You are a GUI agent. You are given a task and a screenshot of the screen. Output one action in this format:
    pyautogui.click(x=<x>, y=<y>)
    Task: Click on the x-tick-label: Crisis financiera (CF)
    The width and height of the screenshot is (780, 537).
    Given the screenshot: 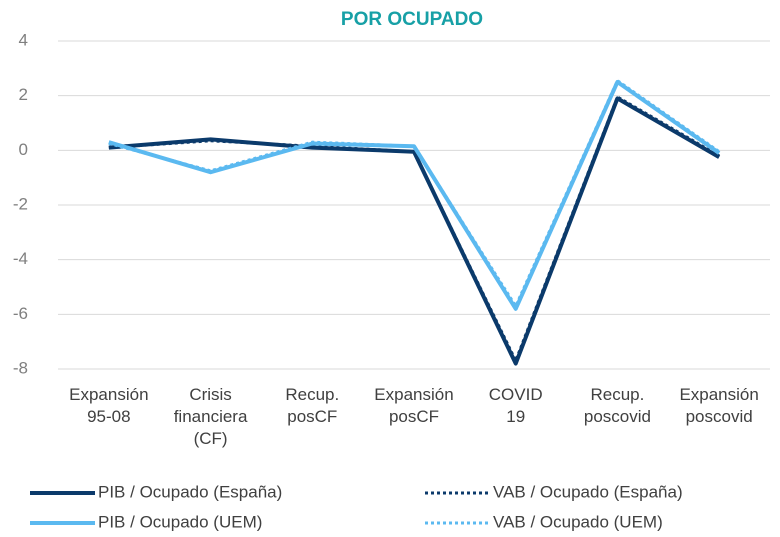 What is the action you would take?
    pyautogui.click(x=210, y=416)
    